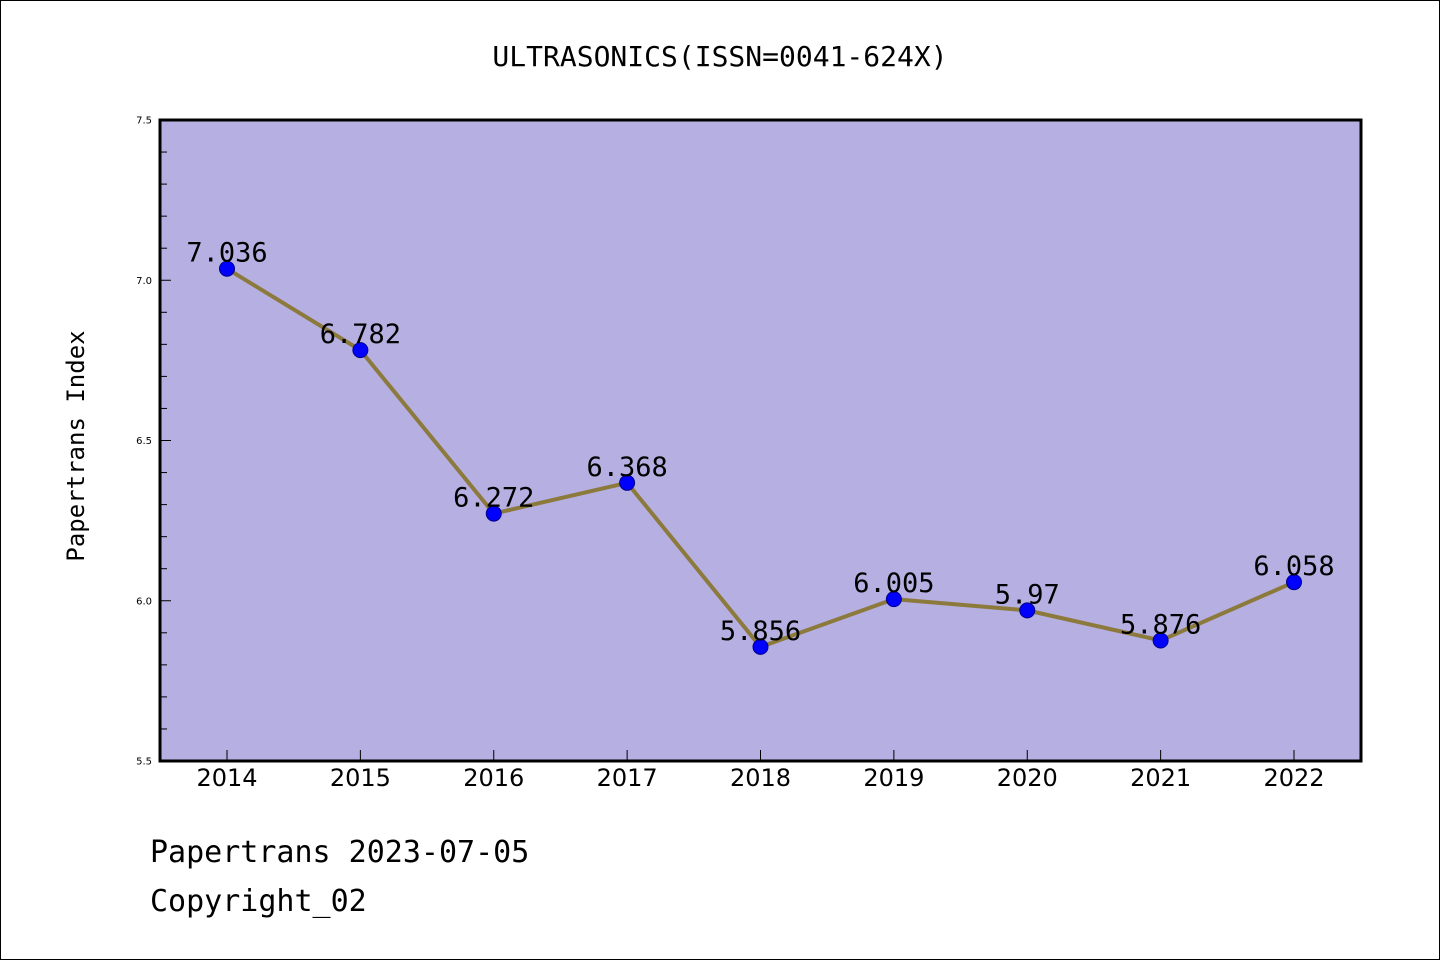 The image size is (1440, 960). Describe the element at coordinates (360, 334) in the screenshot. I see `data-label: 6.782` at that location.